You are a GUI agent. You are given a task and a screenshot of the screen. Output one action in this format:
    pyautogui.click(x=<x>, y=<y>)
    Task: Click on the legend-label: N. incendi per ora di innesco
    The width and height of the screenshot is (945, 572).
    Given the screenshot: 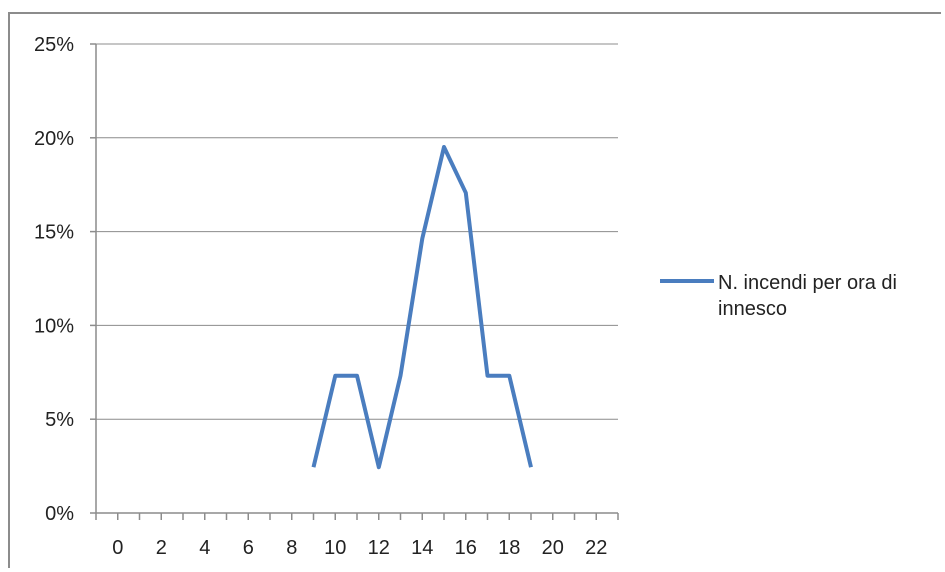 What is the action you would take?
    pyautogui.click(x=807, y=296)
    